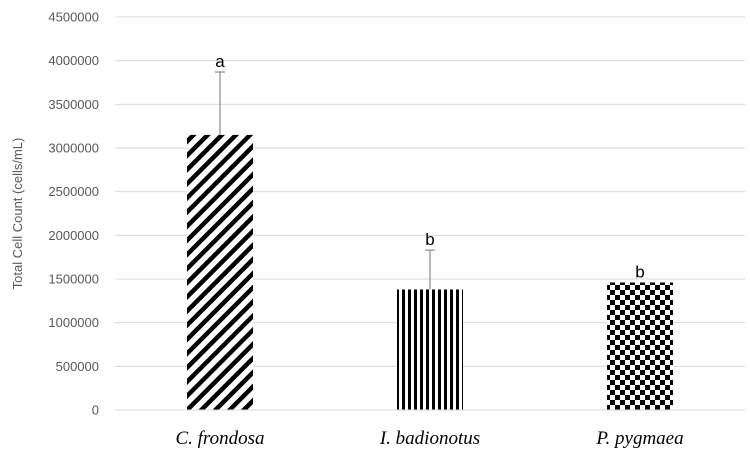  Describe the element at coordinates (73, 322) in the screenshot. I see `y-tick-label: 1000000` at that location.